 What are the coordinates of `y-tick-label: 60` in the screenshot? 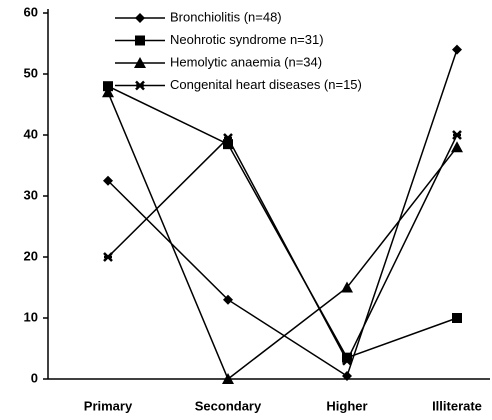 It's located at (31, 11).